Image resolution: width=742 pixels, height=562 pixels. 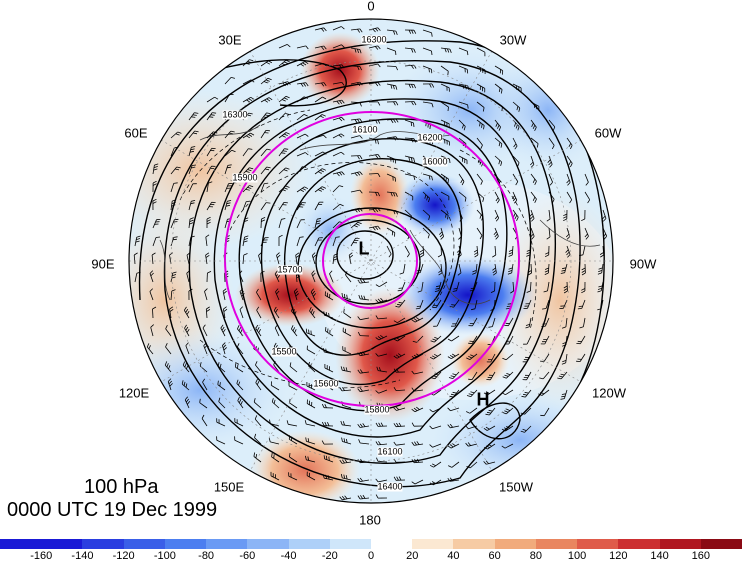 I want to click on colorbar, so click(x=371, y=544).